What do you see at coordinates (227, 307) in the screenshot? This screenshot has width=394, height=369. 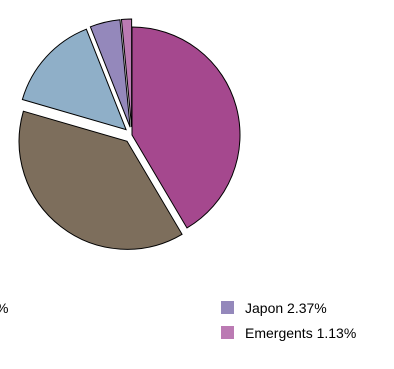 I see `legend-swatch-japon` at bounding box center [227, 307].